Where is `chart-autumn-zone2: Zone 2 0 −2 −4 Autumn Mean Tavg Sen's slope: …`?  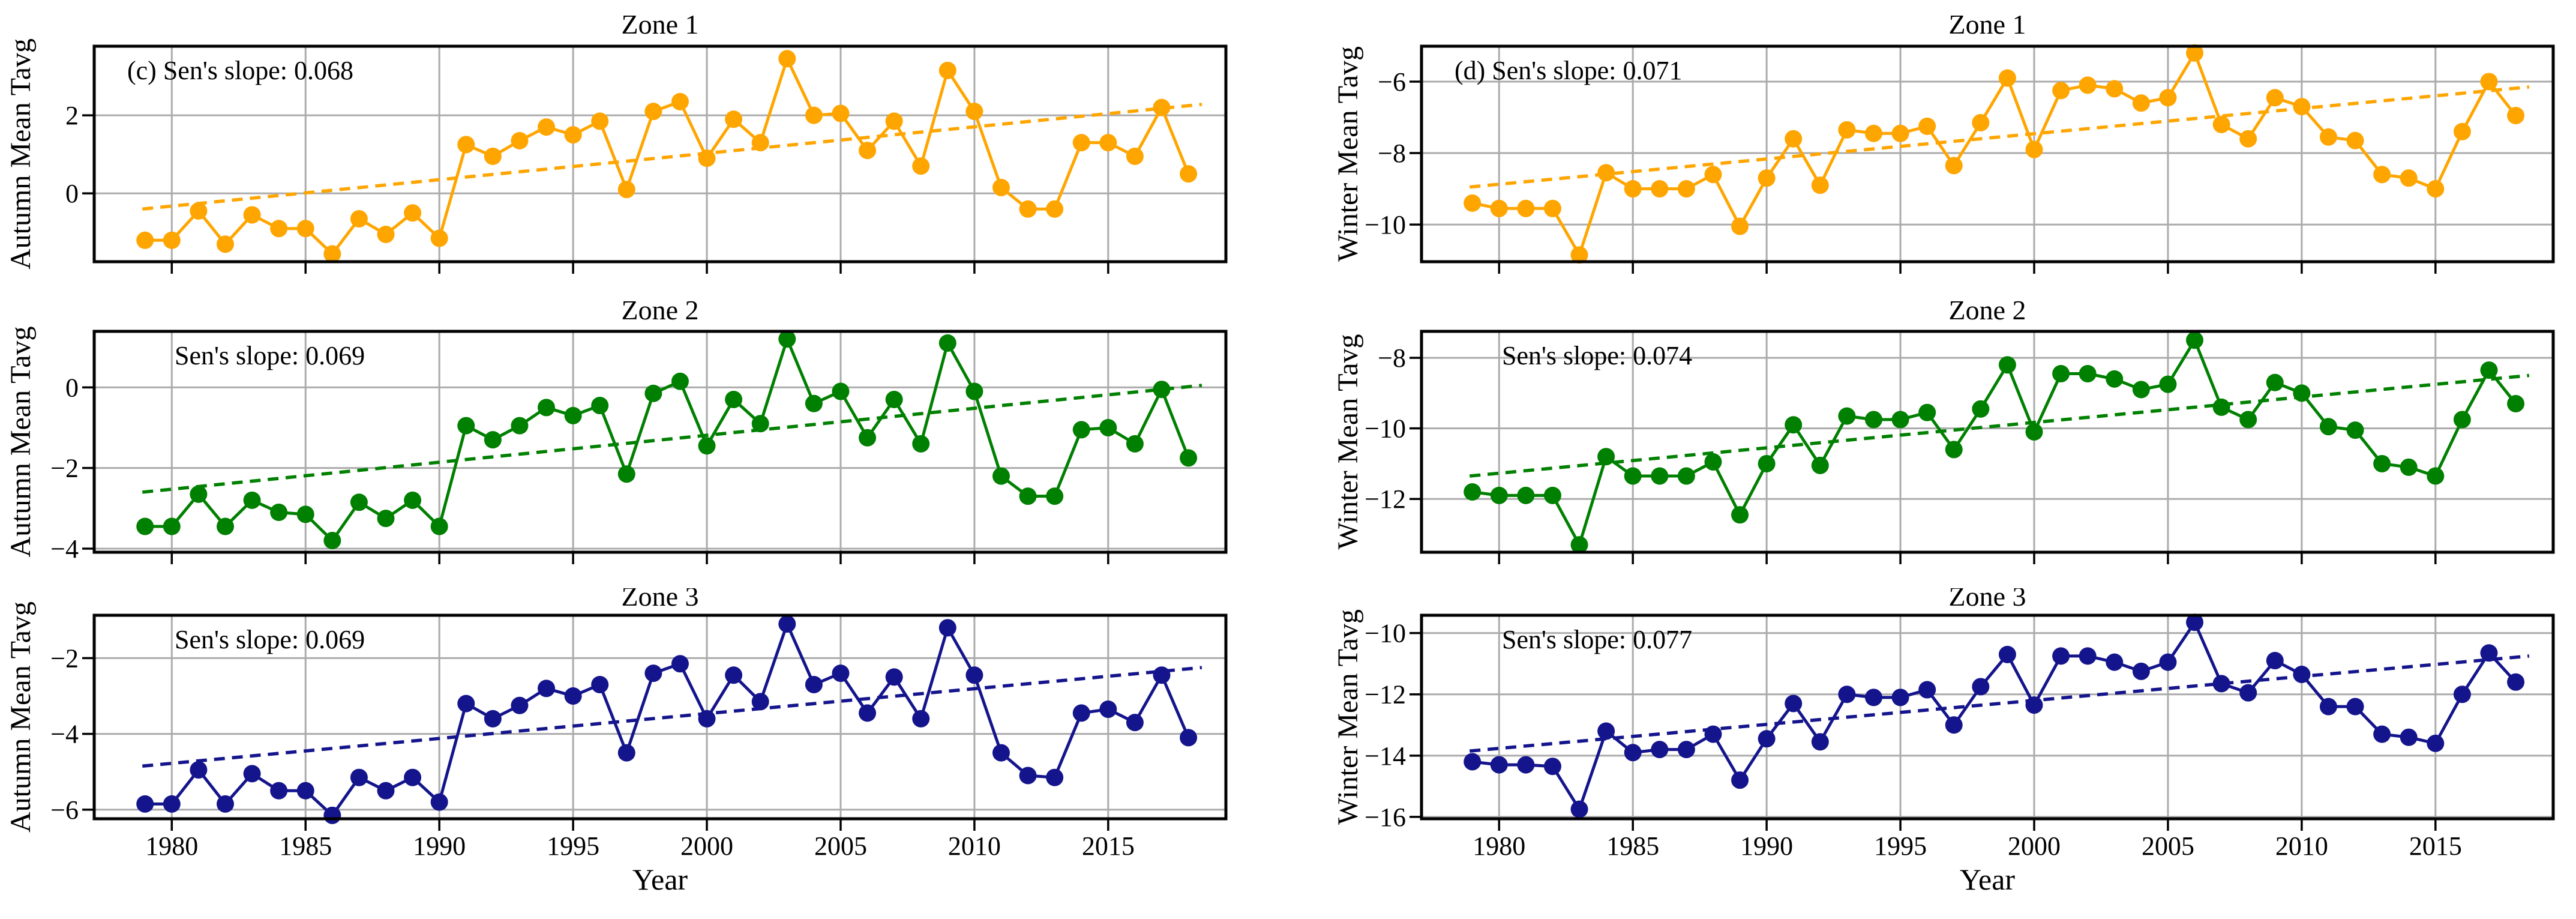
chart-autumn-zone2: Zone 2 0 −2 −4 Autumn Mean Tavg Sen's slope: … is located at coordinates (616, 429).